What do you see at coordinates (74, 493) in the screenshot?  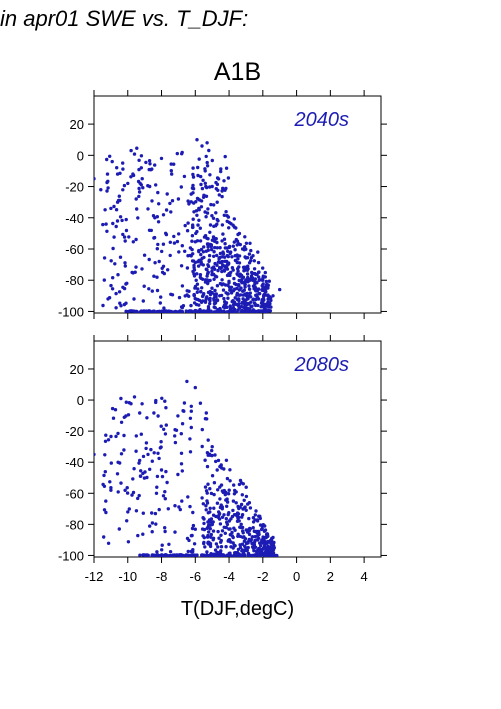 I see `y-tick-label: -60` at bounding box center [74, 493].